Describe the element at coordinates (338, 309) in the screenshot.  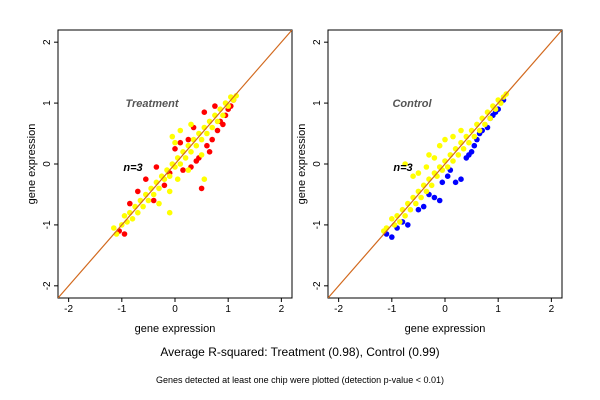
I see `control-x-tick-label: -2` at that location.